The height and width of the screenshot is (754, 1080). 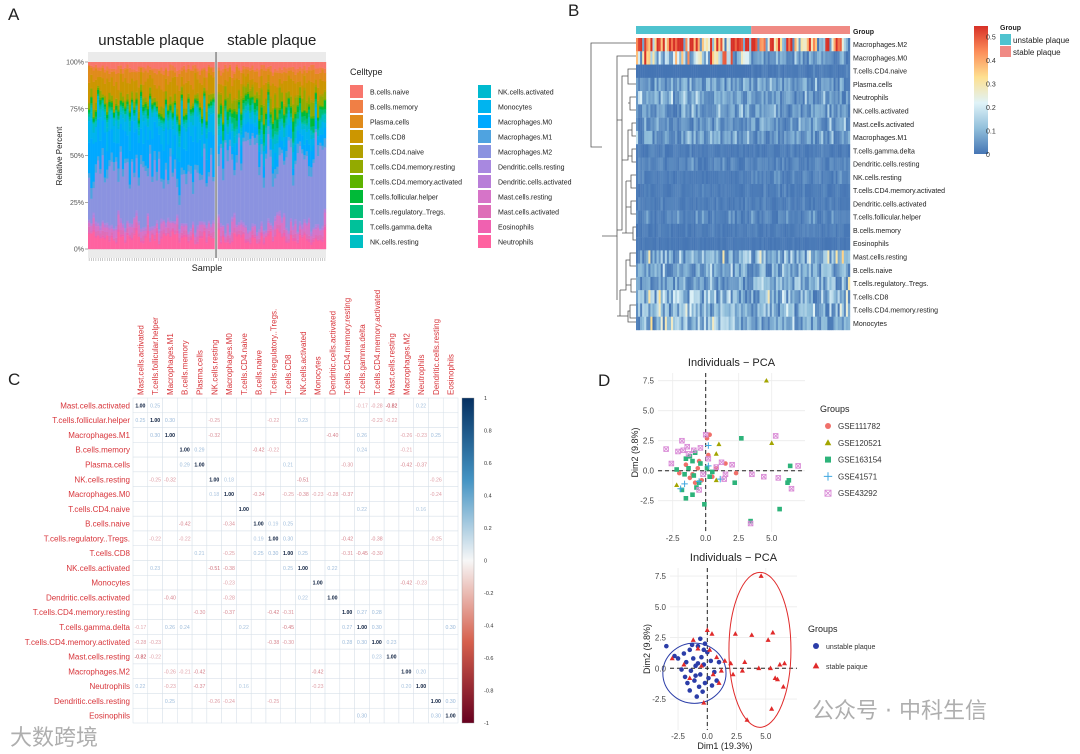 I want to click on correlation-value: 0.25, so click(x=140, y=421).